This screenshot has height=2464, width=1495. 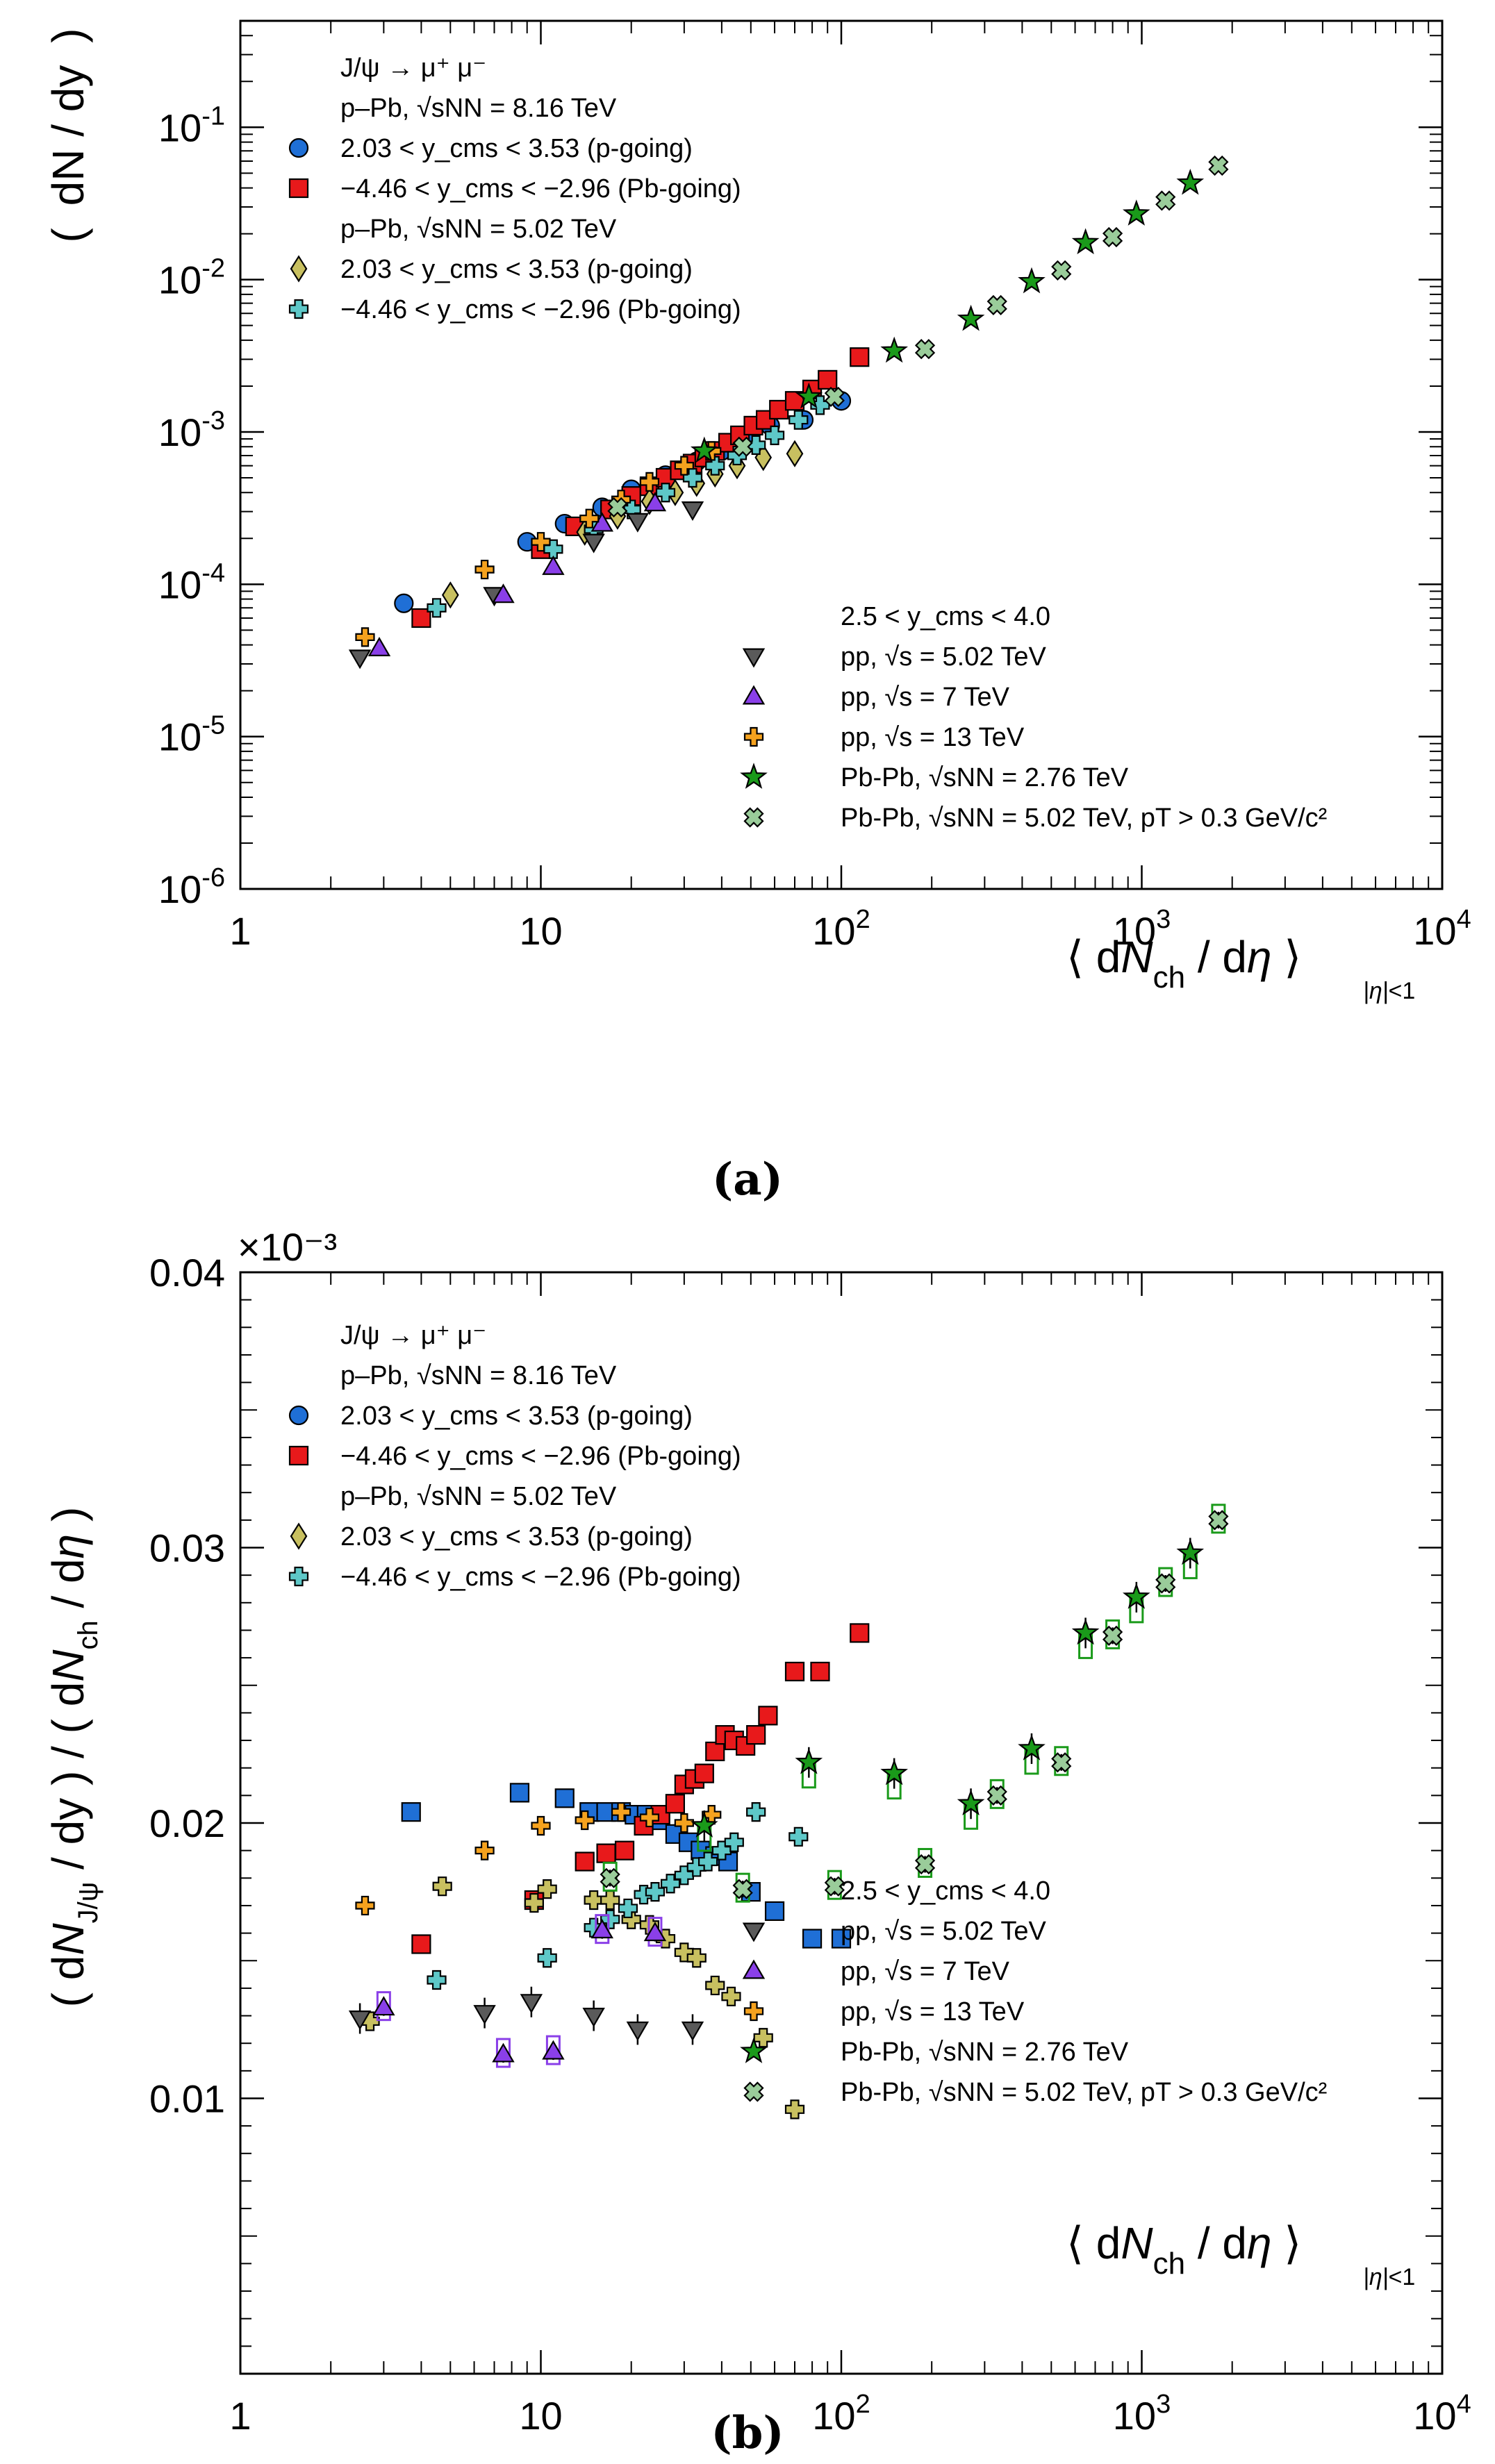 I want to click on y-tick-label-b: 0.01, so click(x=187, y=2099).